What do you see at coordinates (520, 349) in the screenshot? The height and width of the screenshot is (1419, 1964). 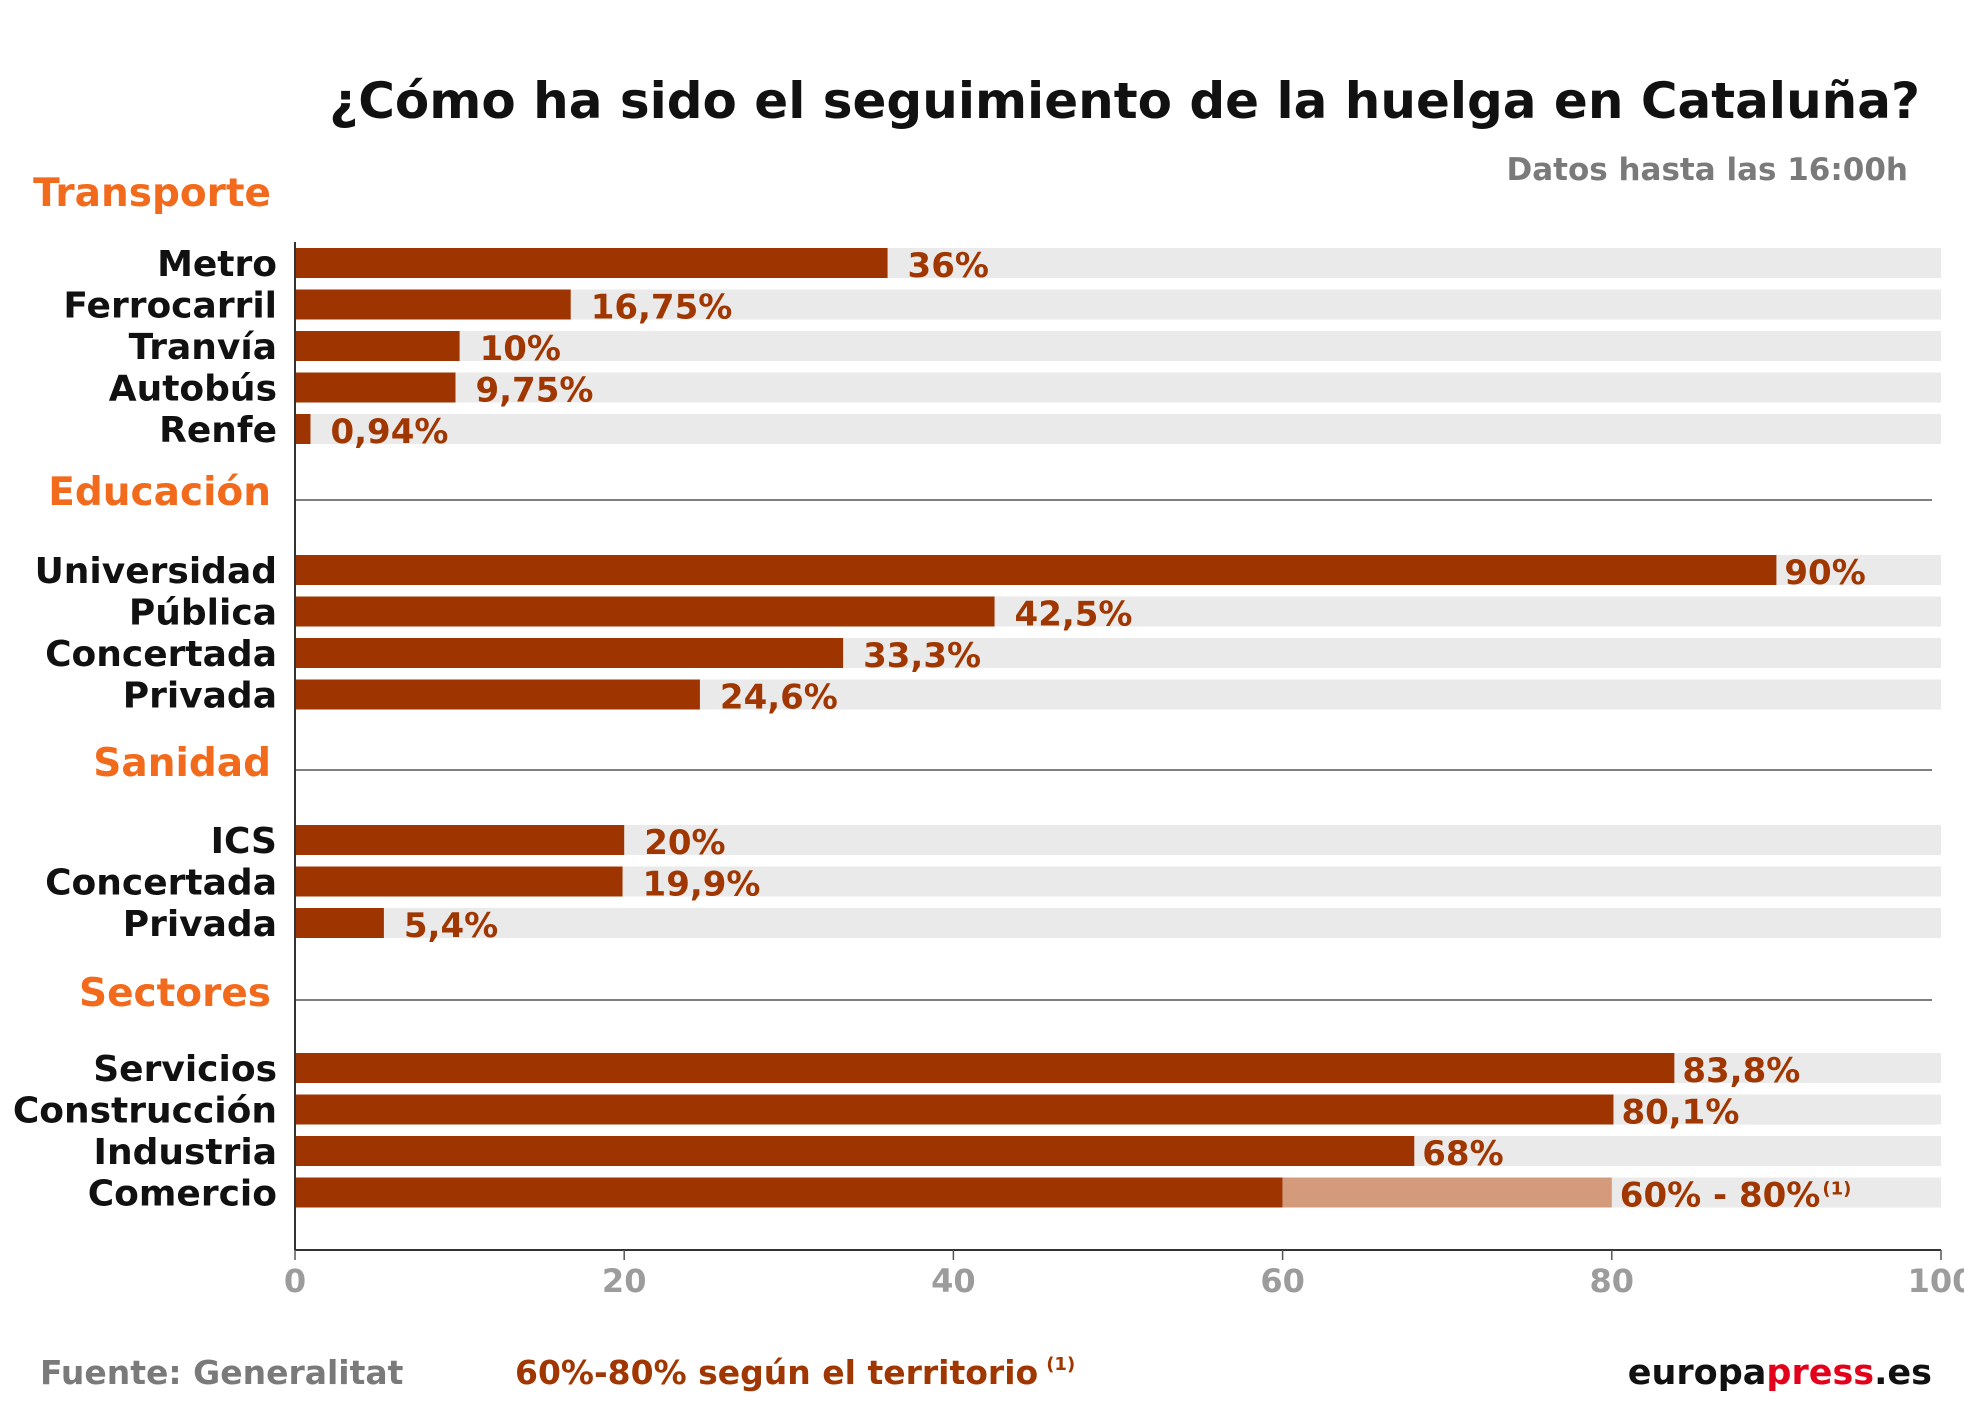 I see `value-label: 10%` at bounding box center [520, 349].